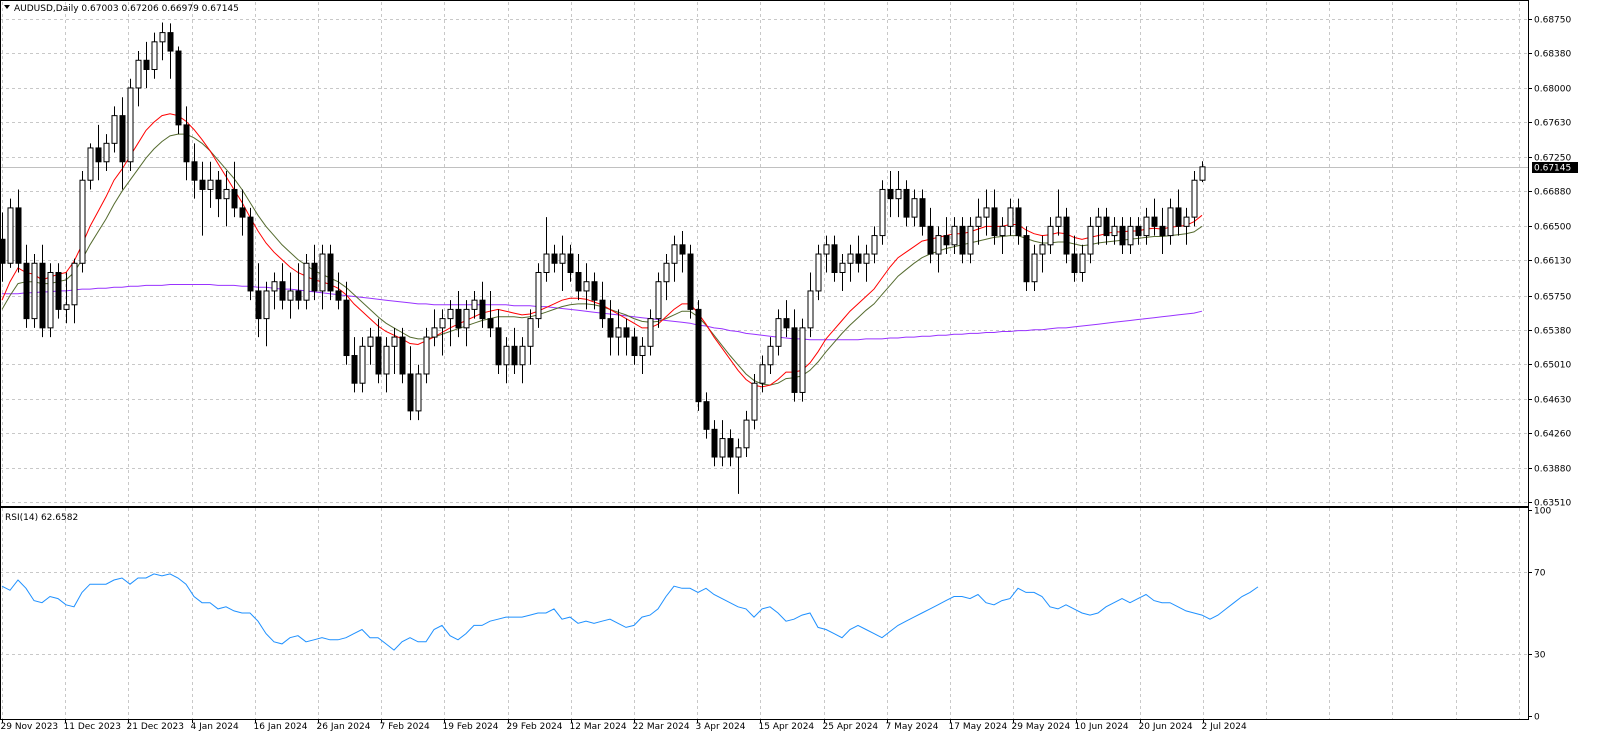 This screenshot has height=744, width=1598. What do you see at coordinates (7, 7) in the screenshot?
I see `collapse-triangle-icon` at bounding box center [7, 7].